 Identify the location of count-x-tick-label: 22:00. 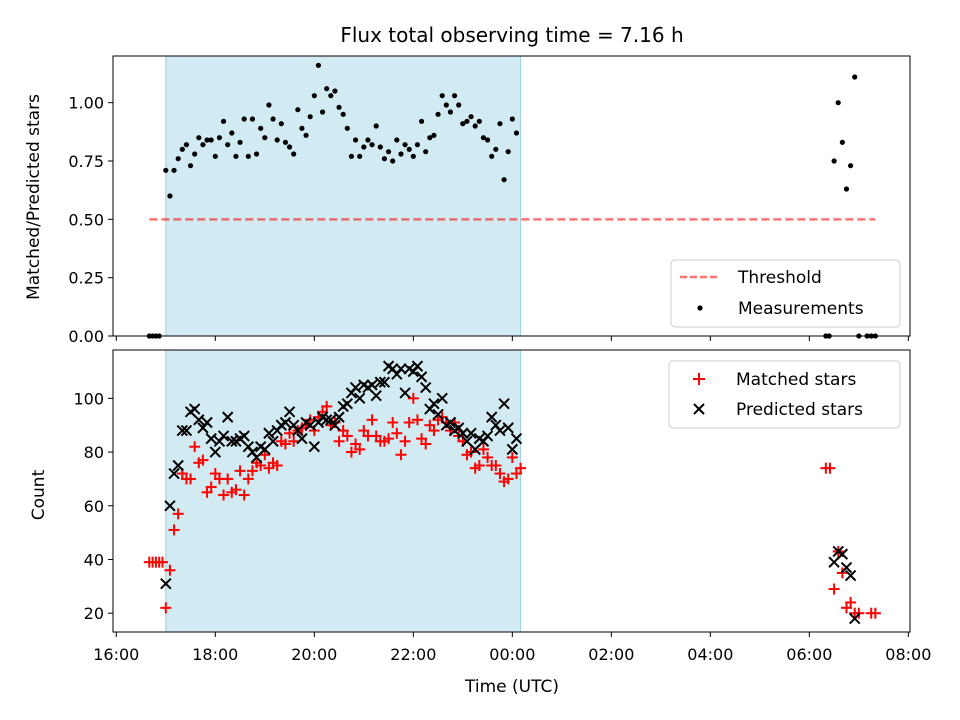
(413, 654).